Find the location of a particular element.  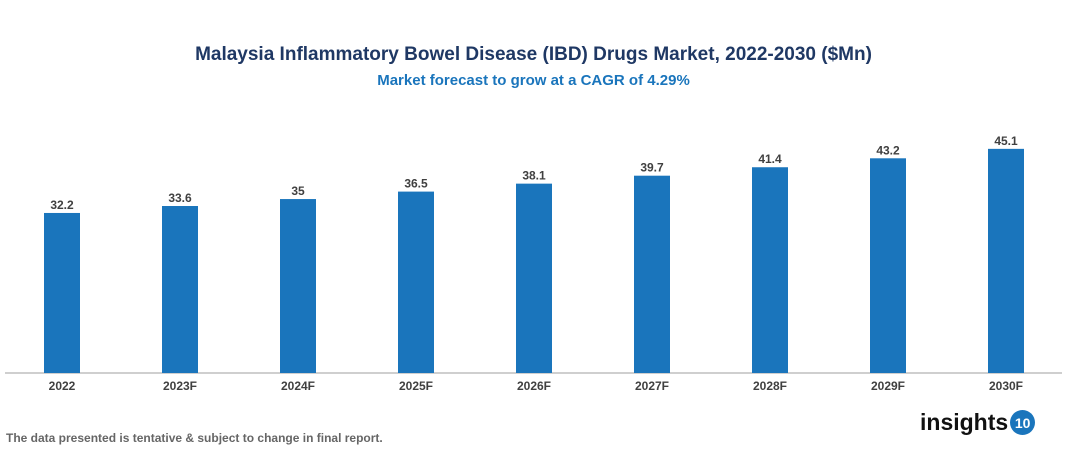

x-tick-label-2028F: 2028F is located at coordinates (770, 386).